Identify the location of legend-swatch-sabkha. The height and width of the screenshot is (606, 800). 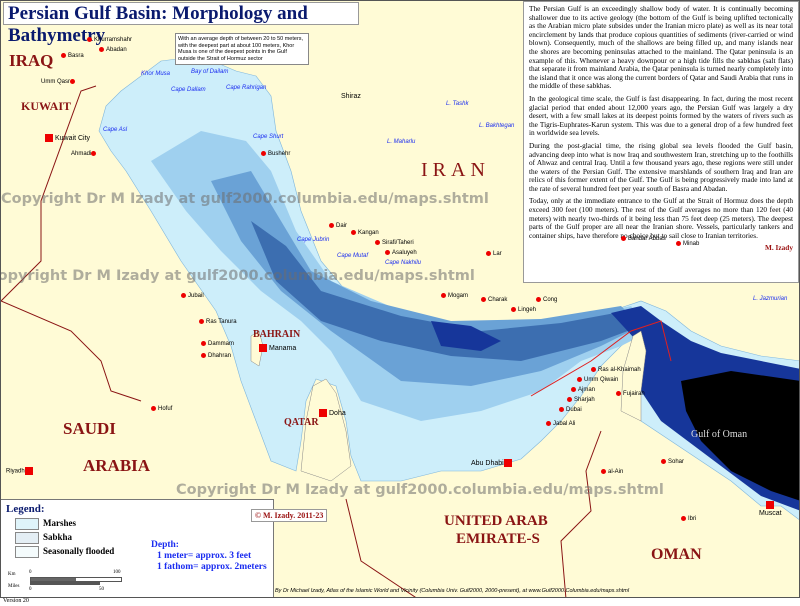
(27, 538).